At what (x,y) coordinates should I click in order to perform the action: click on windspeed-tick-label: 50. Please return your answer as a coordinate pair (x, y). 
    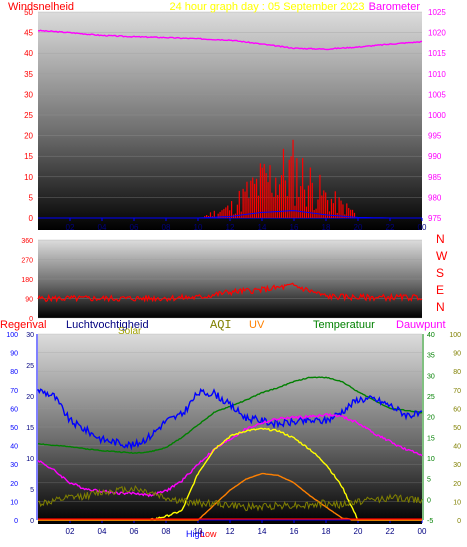
    Looking at the image, I should click on (28, 12).